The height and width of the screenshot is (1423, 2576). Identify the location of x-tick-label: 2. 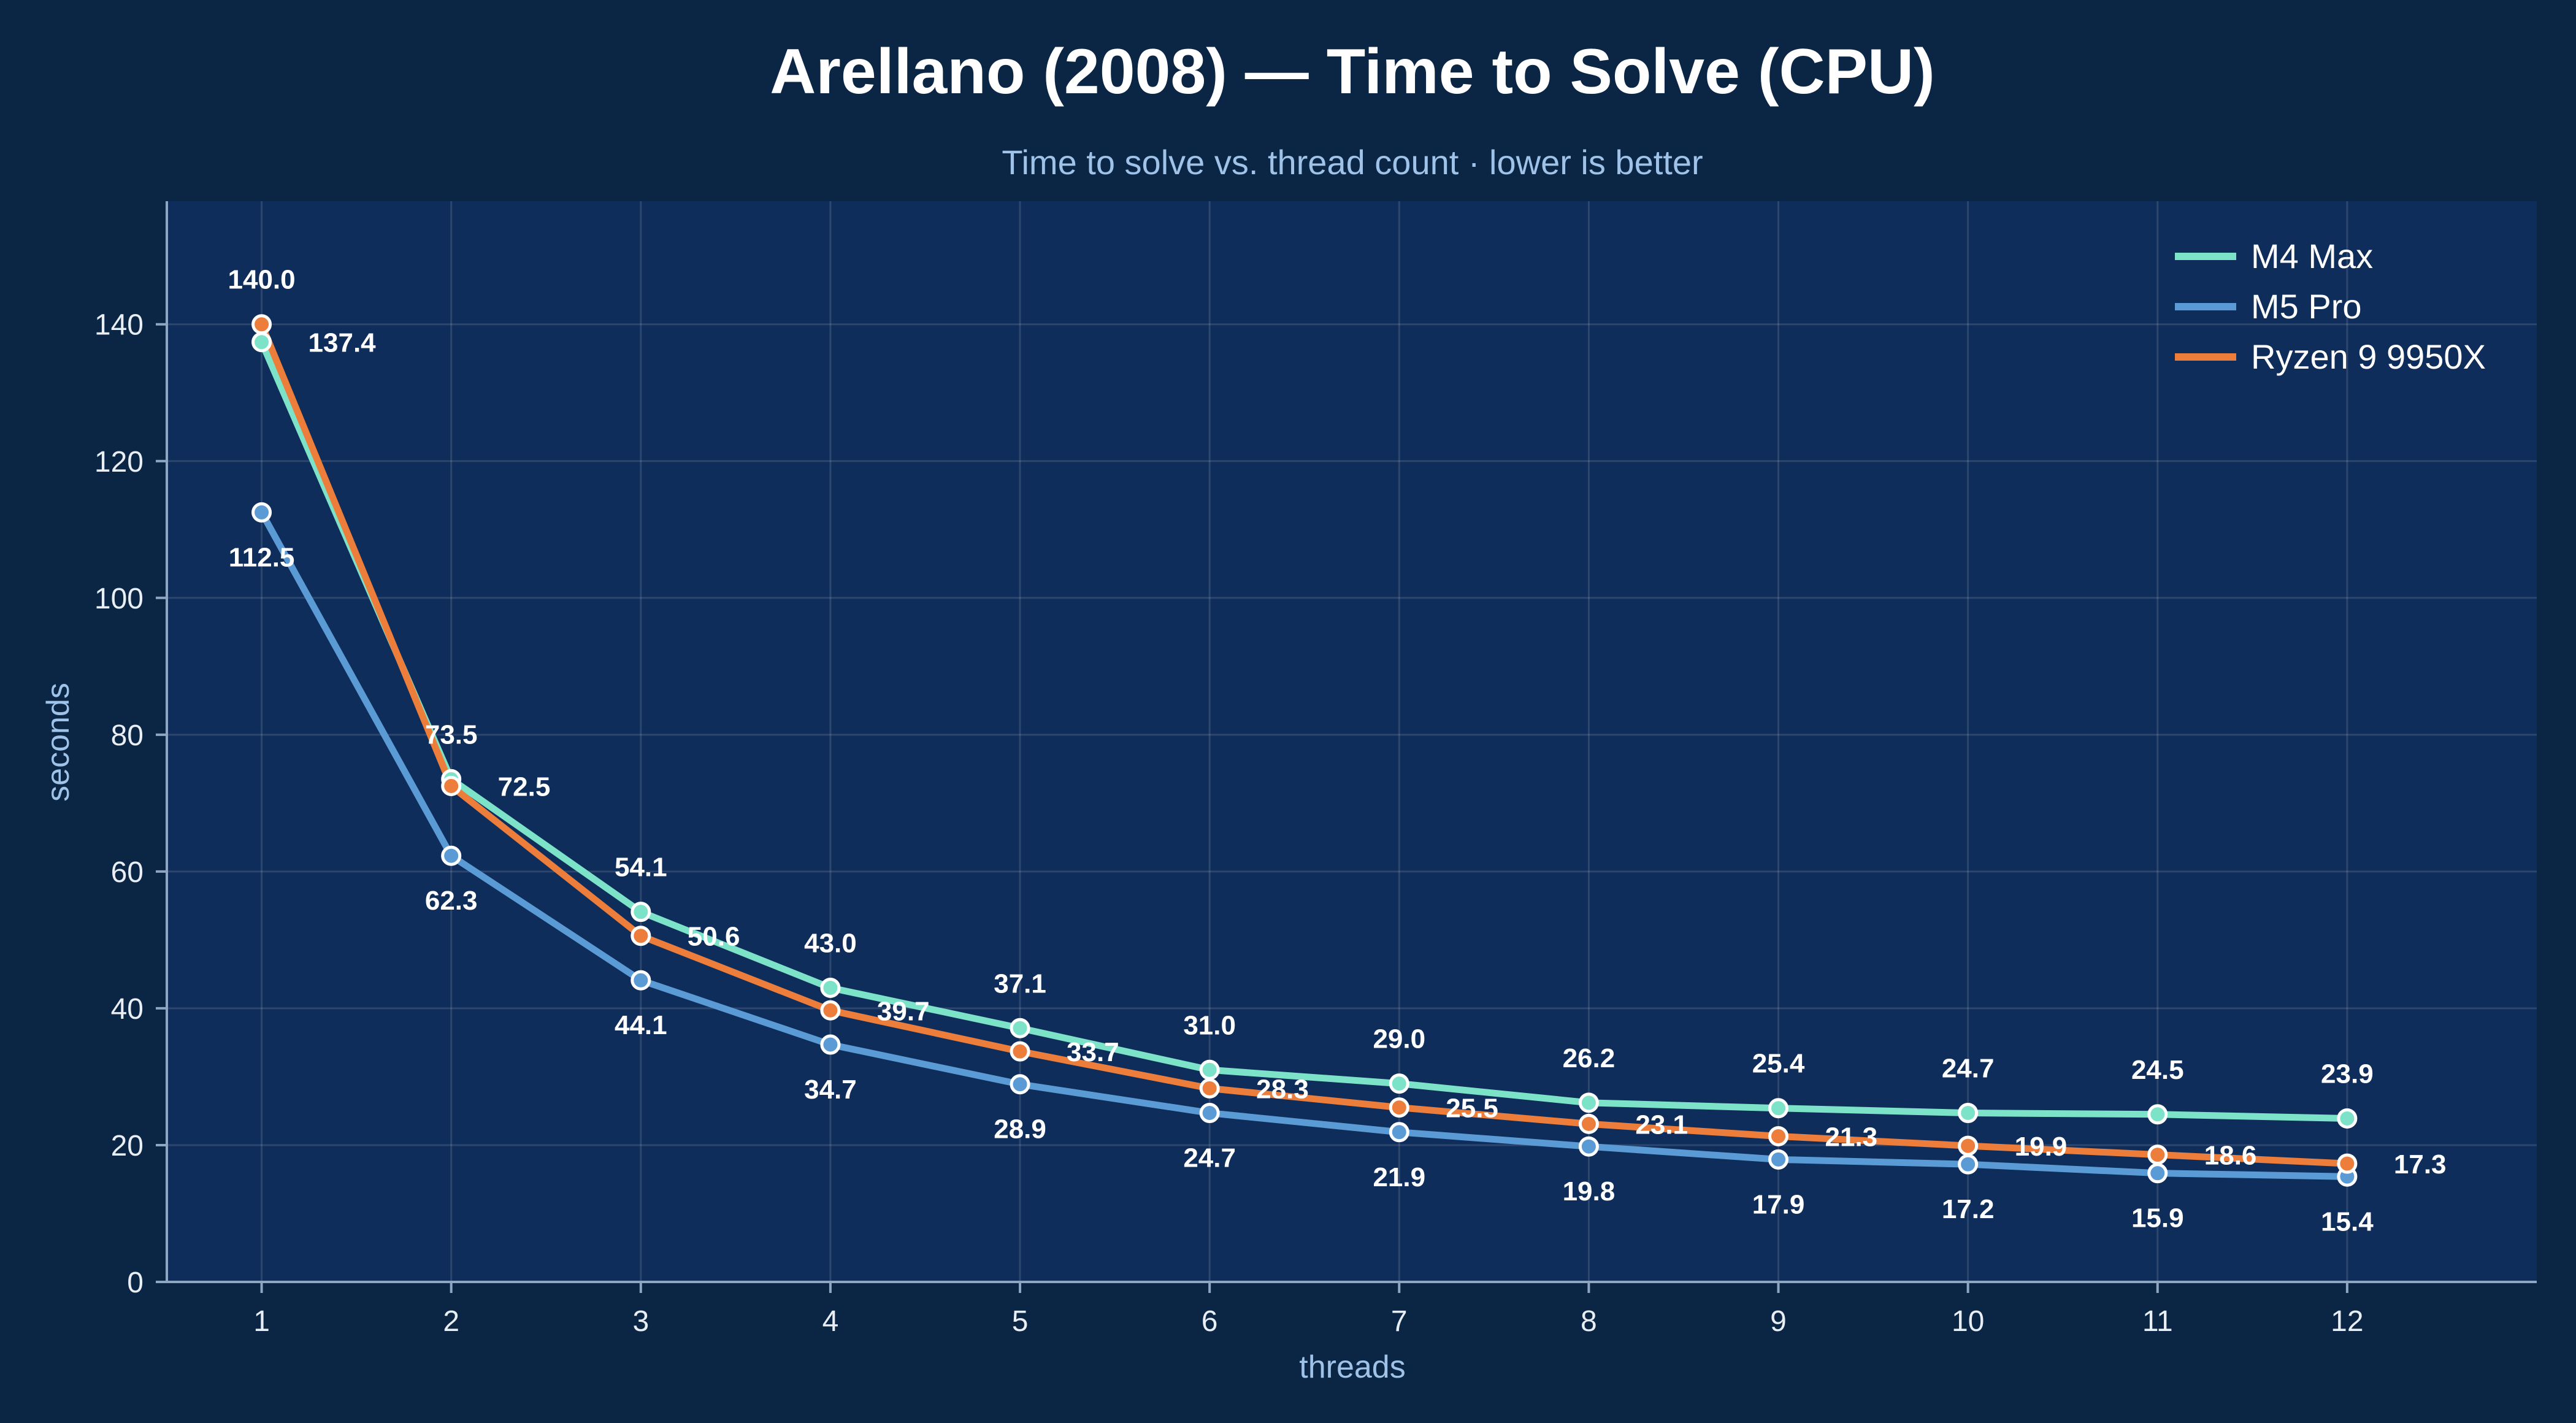
(451, 1321).